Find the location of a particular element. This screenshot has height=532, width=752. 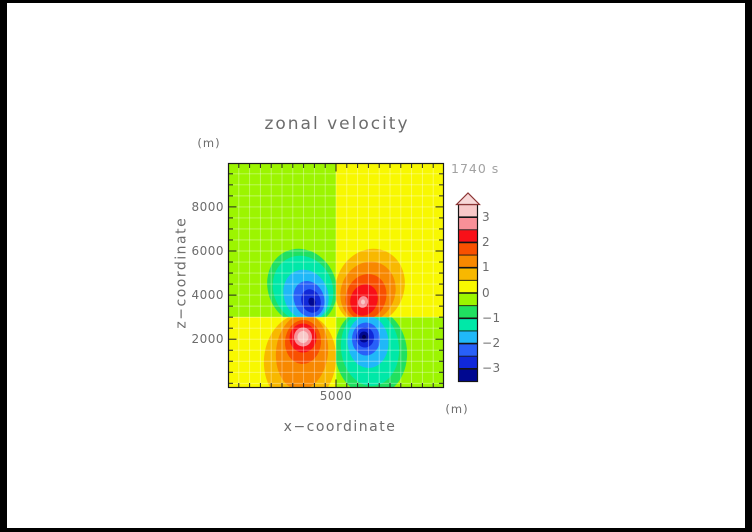

colorbar-tick-label: −2 is located at coordinates (491, 343).